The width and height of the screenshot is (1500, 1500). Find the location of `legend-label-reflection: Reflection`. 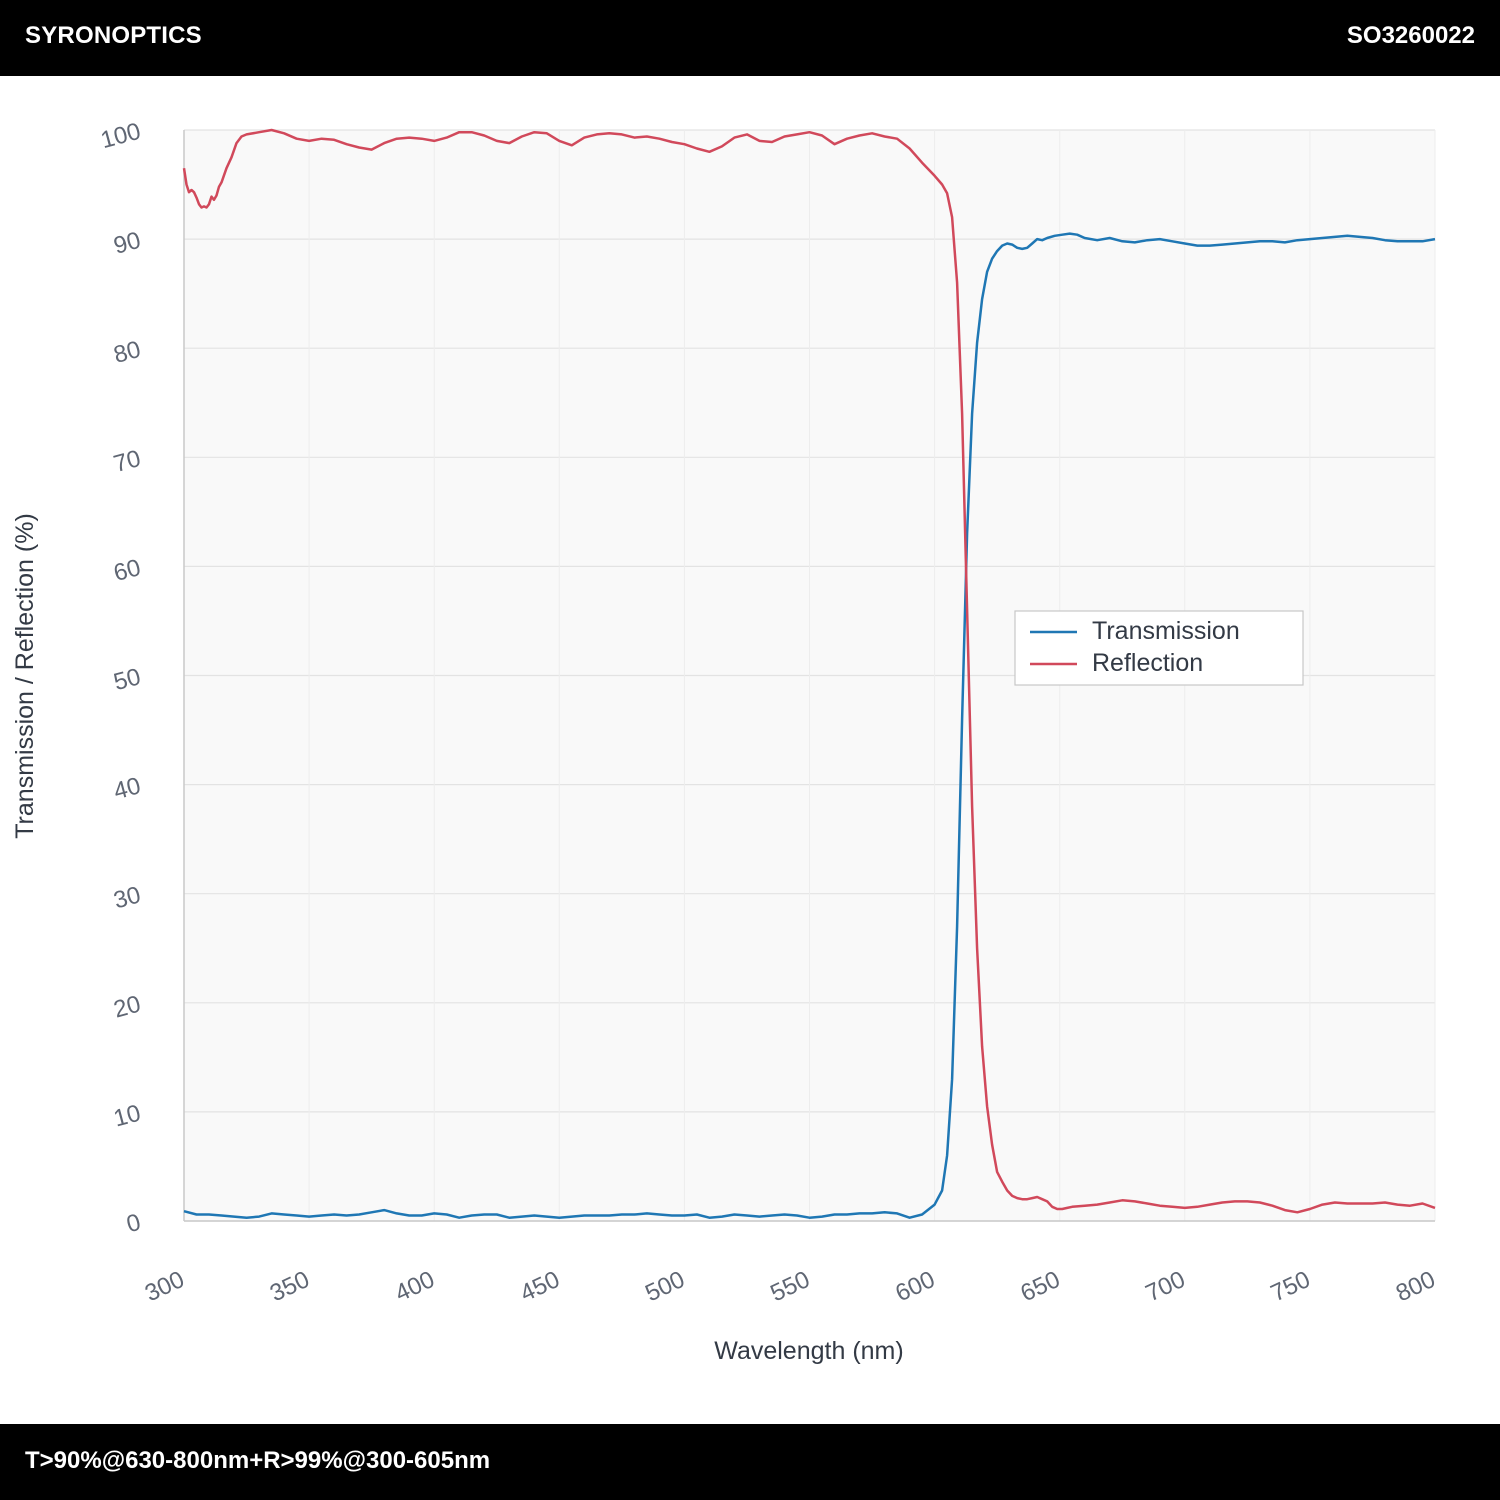

legend-label-reflection: Reflection is located at coordinates (1147, 663).